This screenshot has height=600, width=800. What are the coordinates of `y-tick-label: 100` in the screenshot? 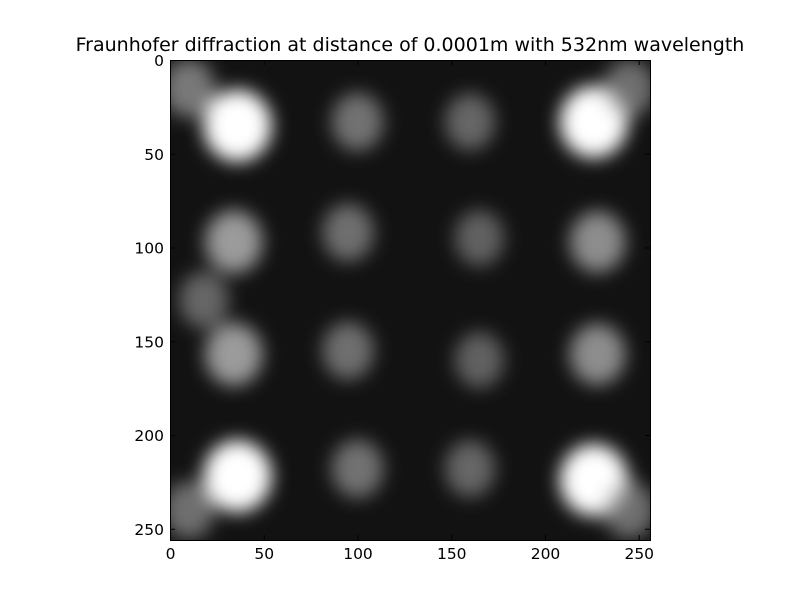 It's located at (149, 249).